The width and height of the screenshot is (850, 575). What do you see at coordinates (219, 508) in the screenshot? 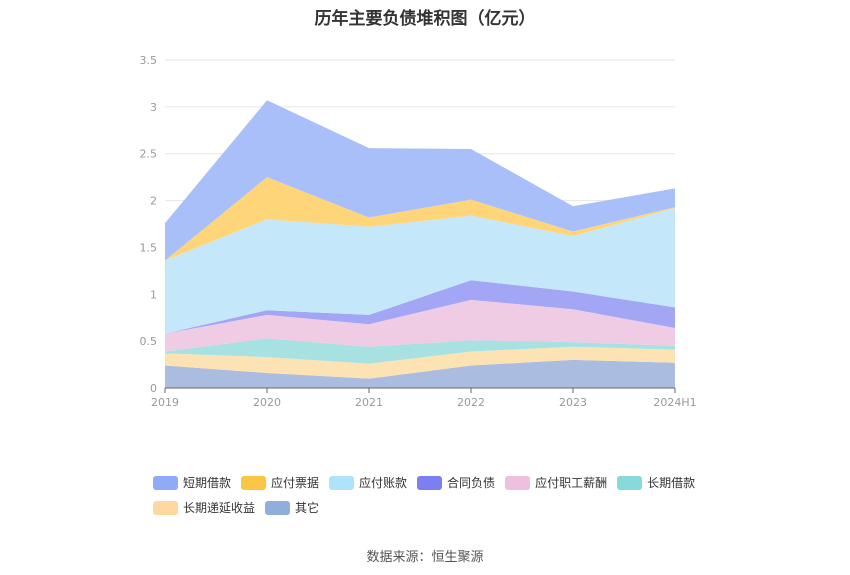
I see `legend-label: 长期递延收益` at bounding box center [219, 508].